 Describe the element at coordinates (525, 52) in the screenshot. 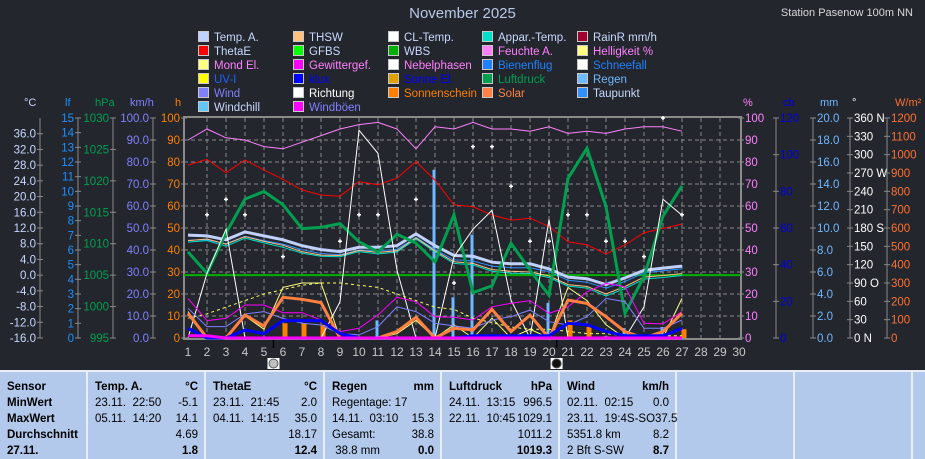

I see `legend-label: Feuchte A.` at that location.